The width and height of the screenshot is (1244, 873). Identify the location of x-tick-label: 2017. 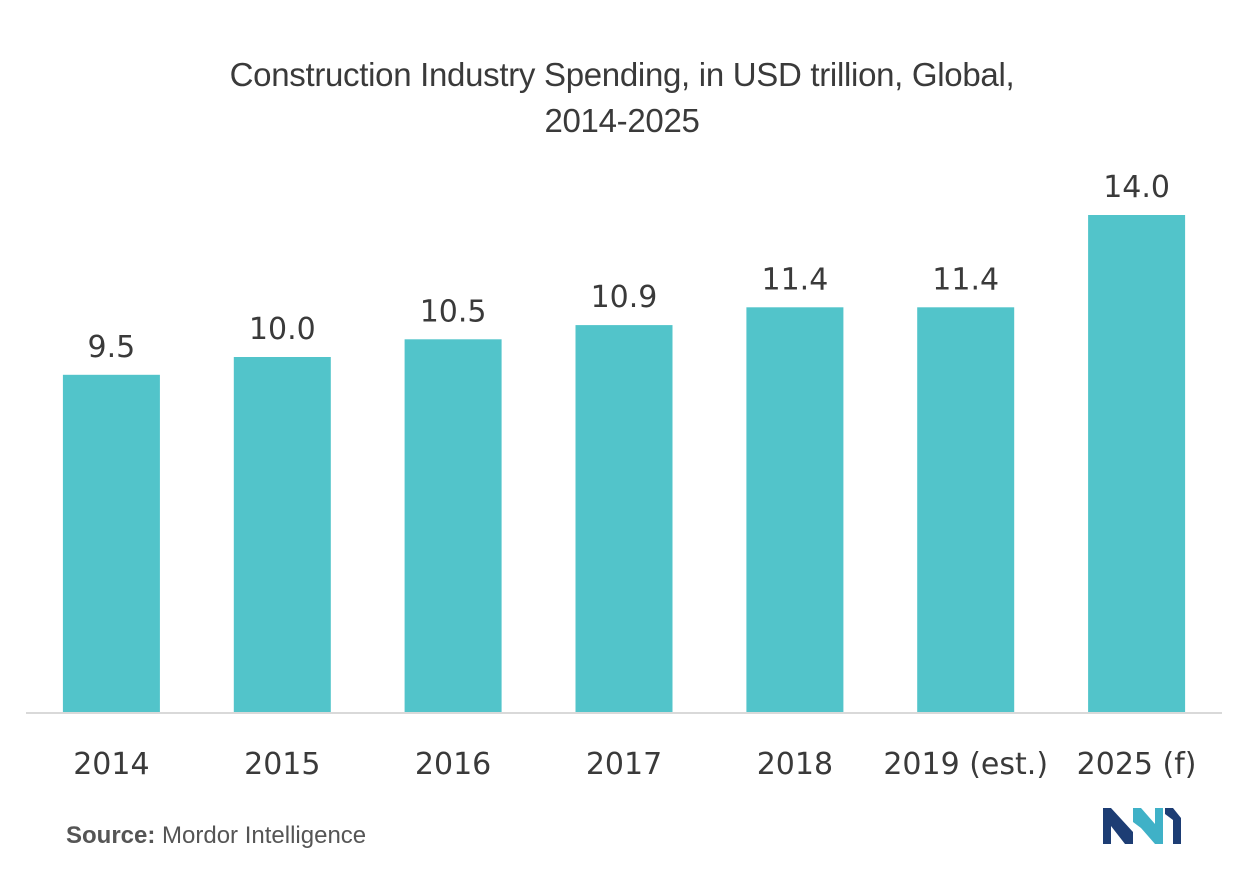
(624, 764).